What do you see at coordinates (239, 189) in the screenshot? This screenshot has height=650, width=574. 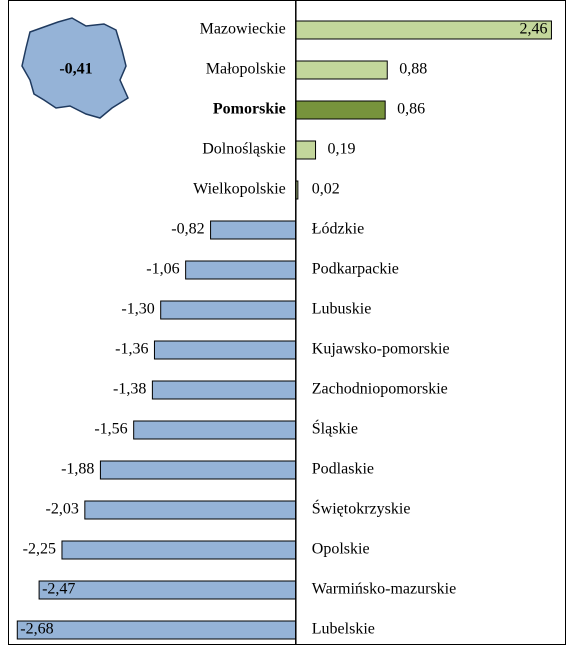 I see `category-label: Wielkopolskie` at bounding box center [239, 189].